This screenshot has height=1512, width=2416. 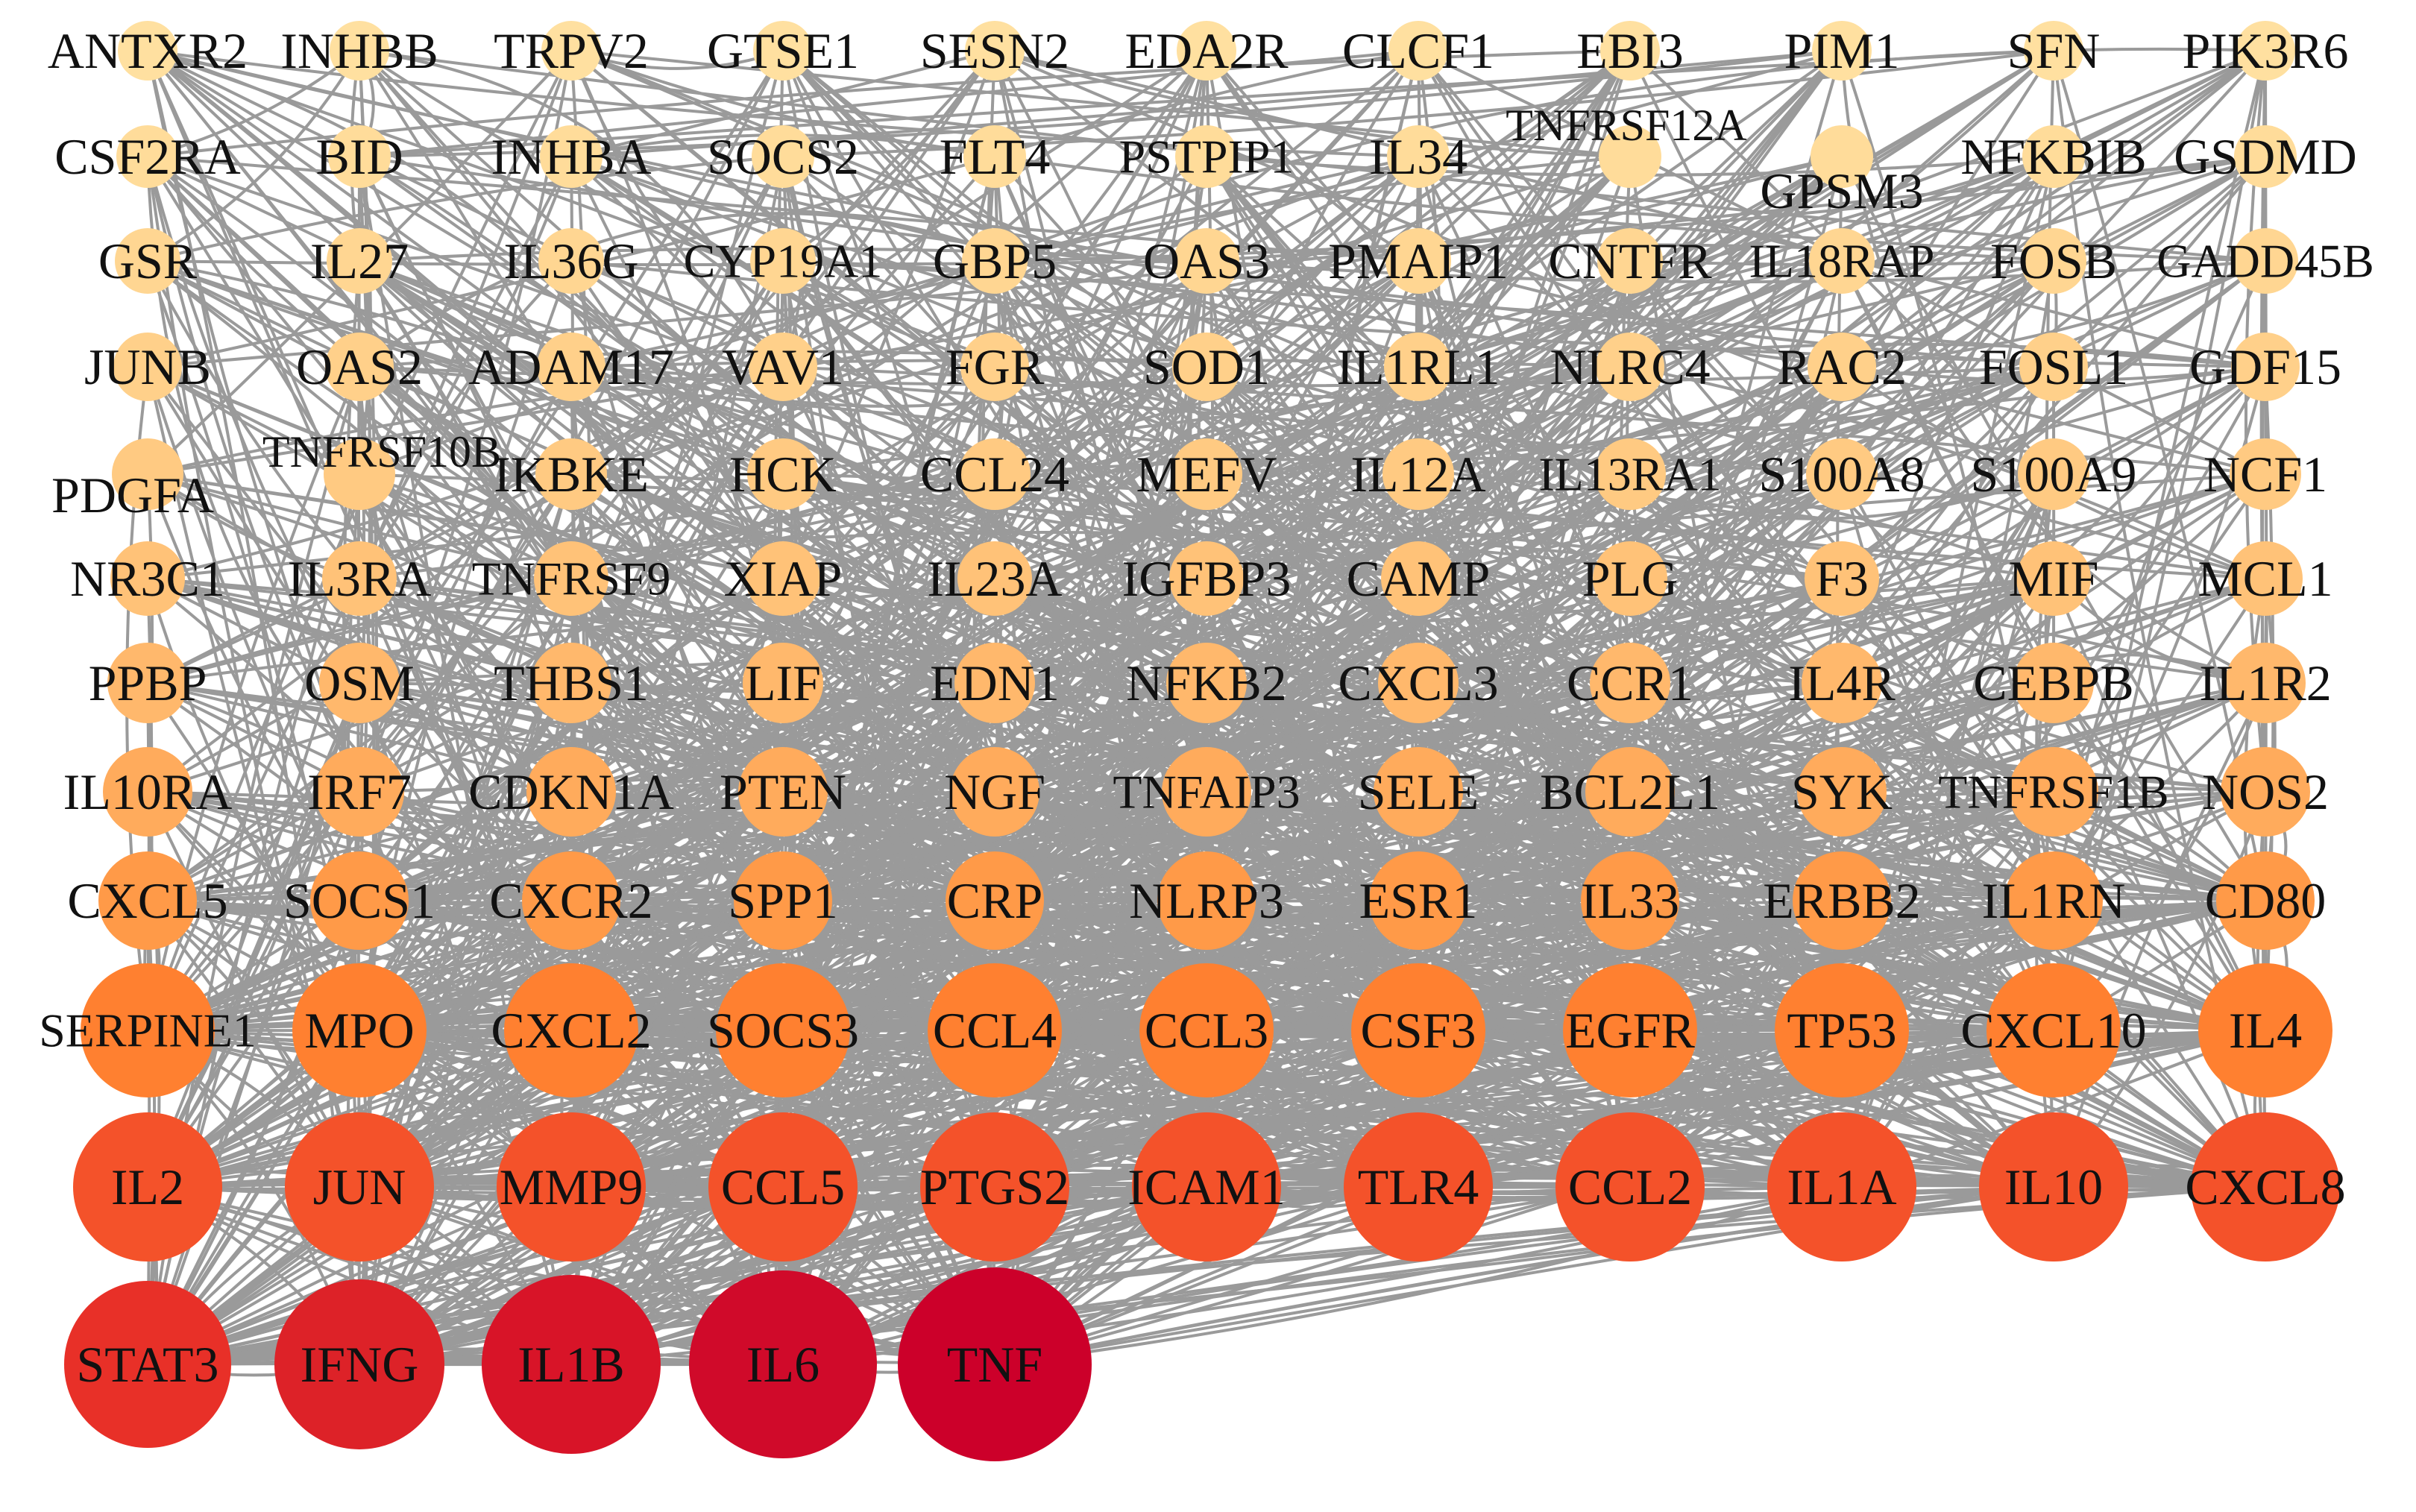 I want to click on gene-node-il23a: IL23A, so click(x=995, y=578).